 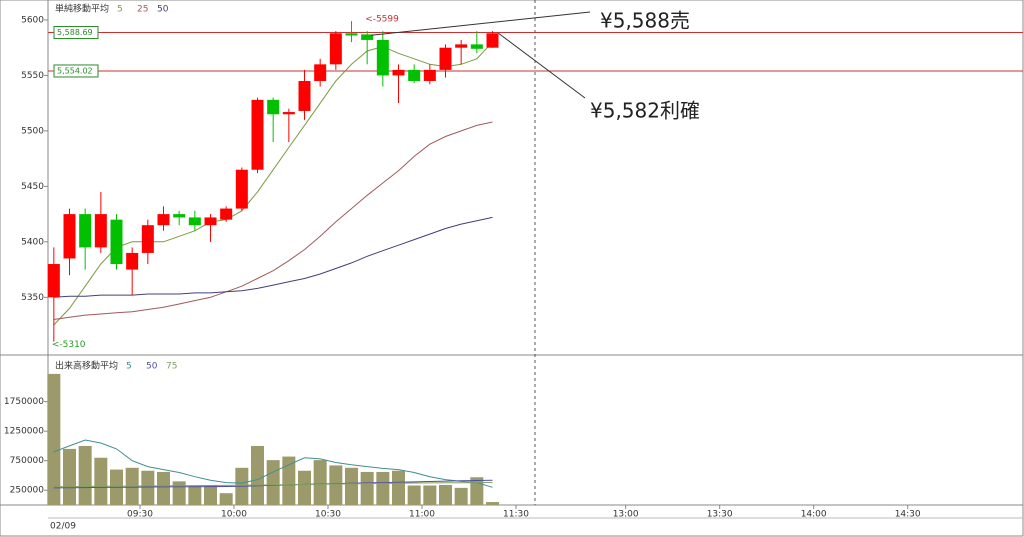 I want to click on y-tick-label: 5350, so click(x=32, y=298).